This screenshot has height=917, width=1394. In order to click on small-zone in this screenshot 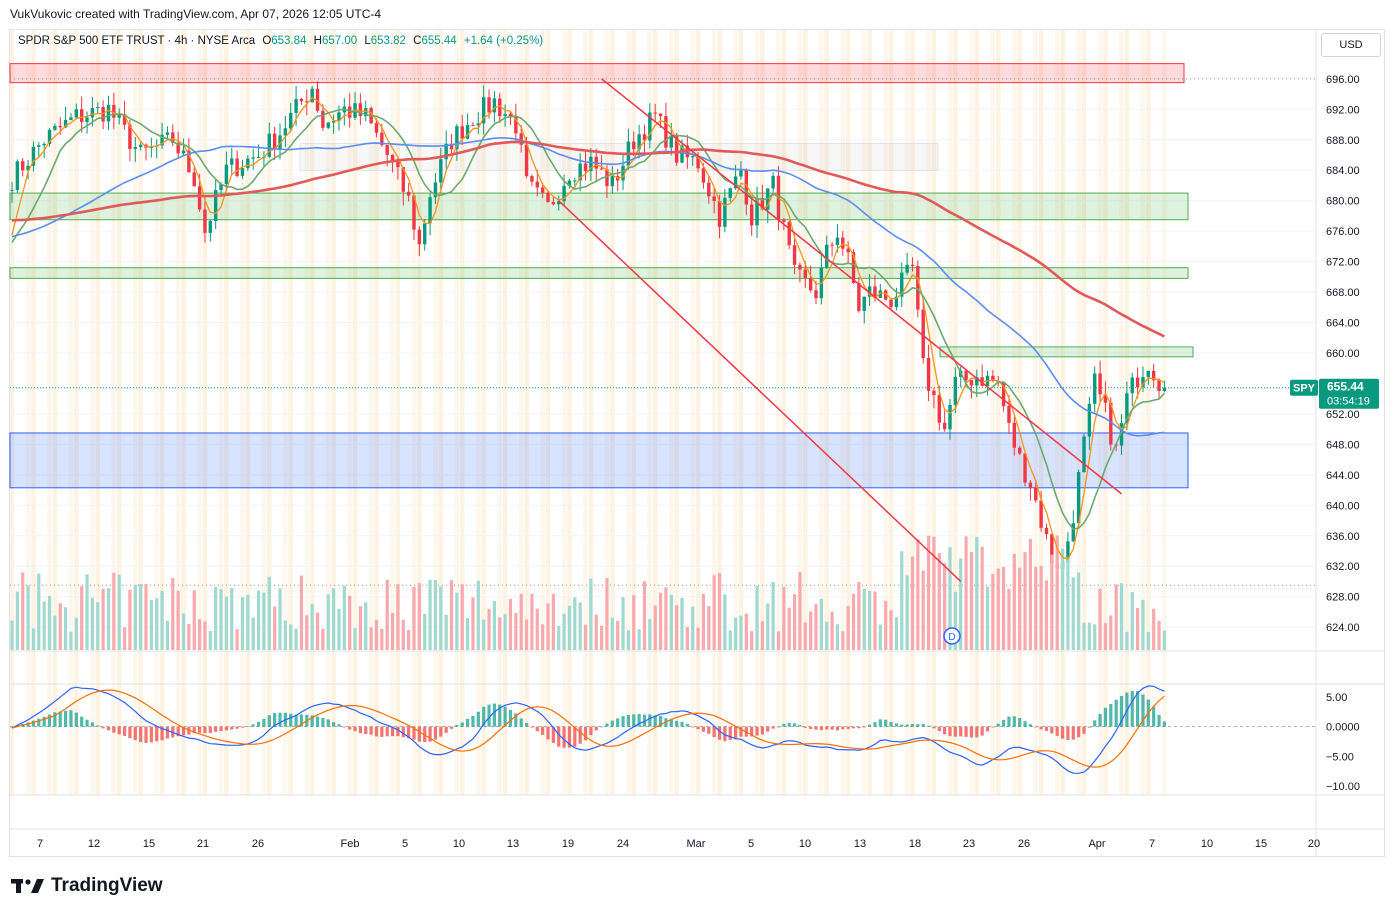, I will do `click(1066, 352)`.